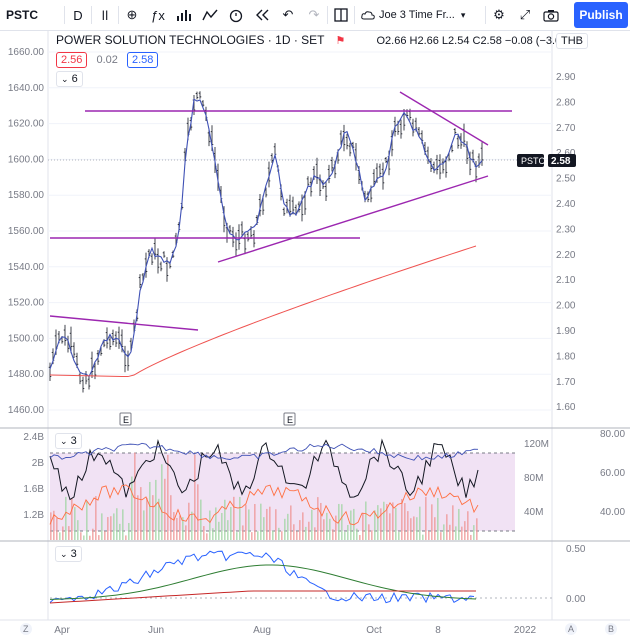 The width and height of the screenshot is (630, 639). Describe the element at coordinates (314, 14) in the screenshot. I see `redo-button: ↷` at that location.